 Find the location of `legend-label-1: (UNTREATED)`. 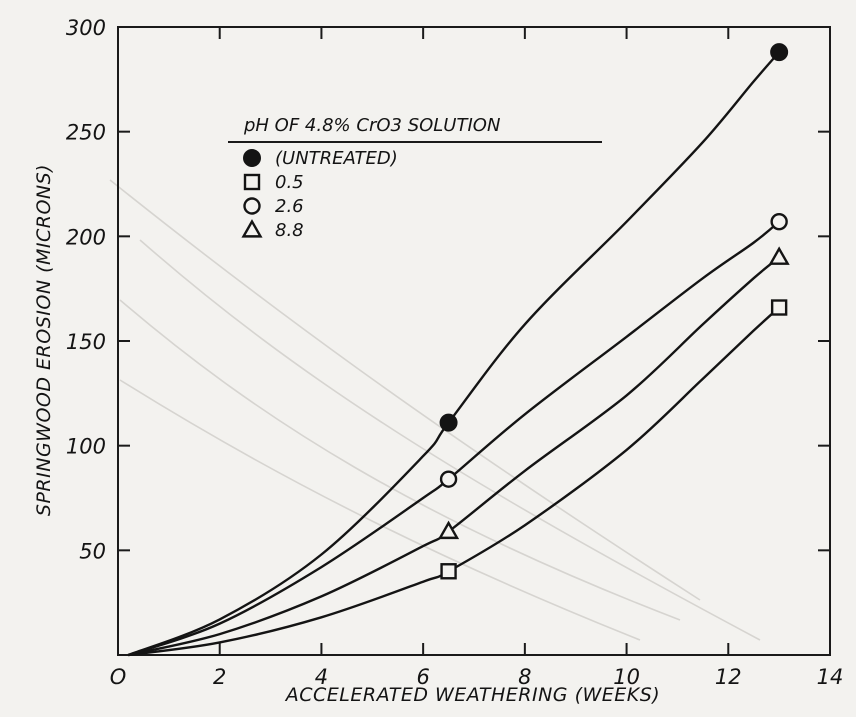

legend-label-1: (UNTREATED) is located at coordinates (336, 158).